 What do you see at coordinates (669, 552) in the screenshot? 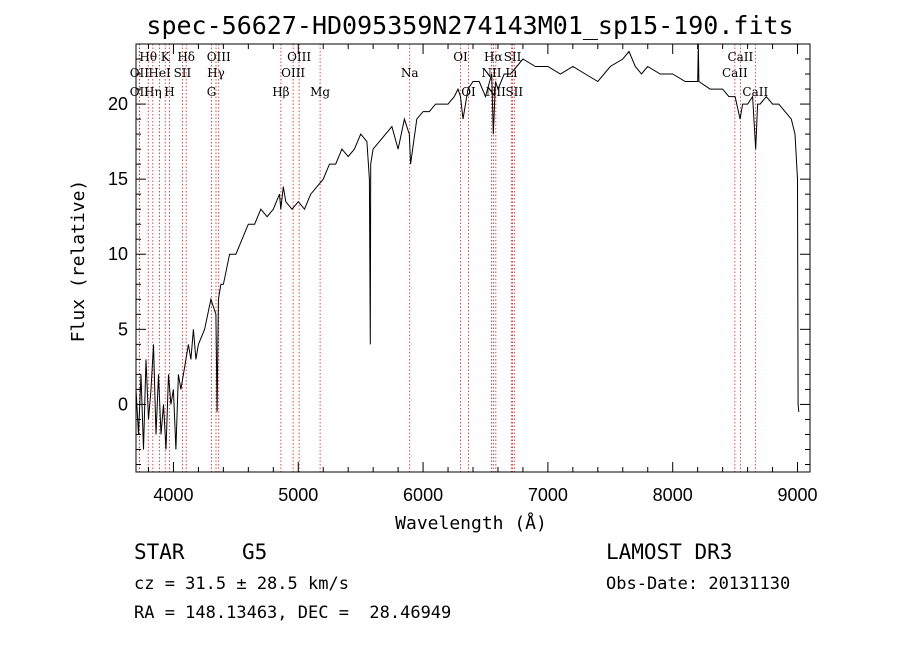
I see `survey-name: LAMOST DR3` at bounding box center [669, 552].